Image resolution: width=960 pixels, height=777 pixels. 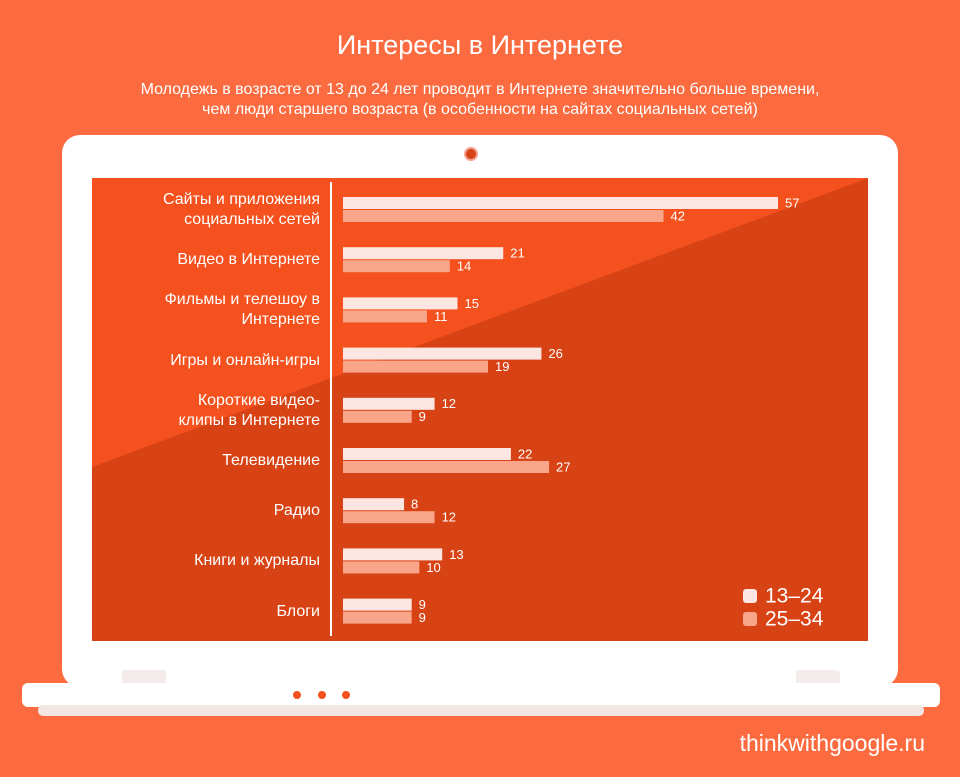 What do you see at coordinates (792, 202) in the screenshot?
I see `value-label: 57` at bounding box center [792, 202].